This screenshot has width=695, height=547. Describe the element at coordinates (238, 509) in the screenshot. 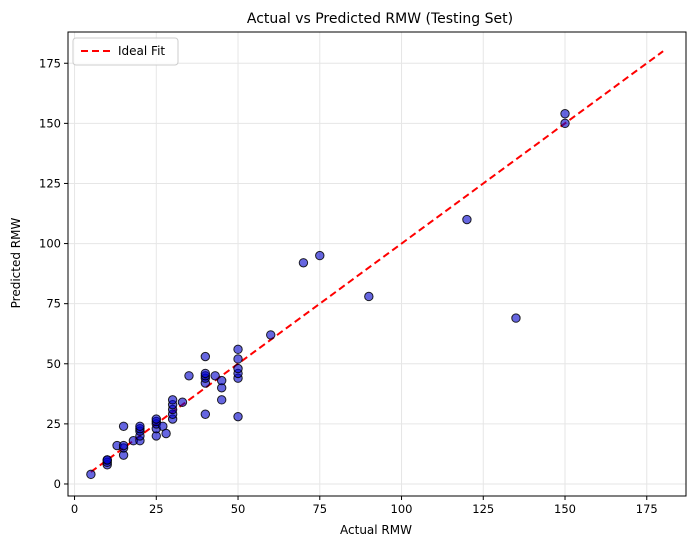

I see `x-tick-label: 50` at that location.